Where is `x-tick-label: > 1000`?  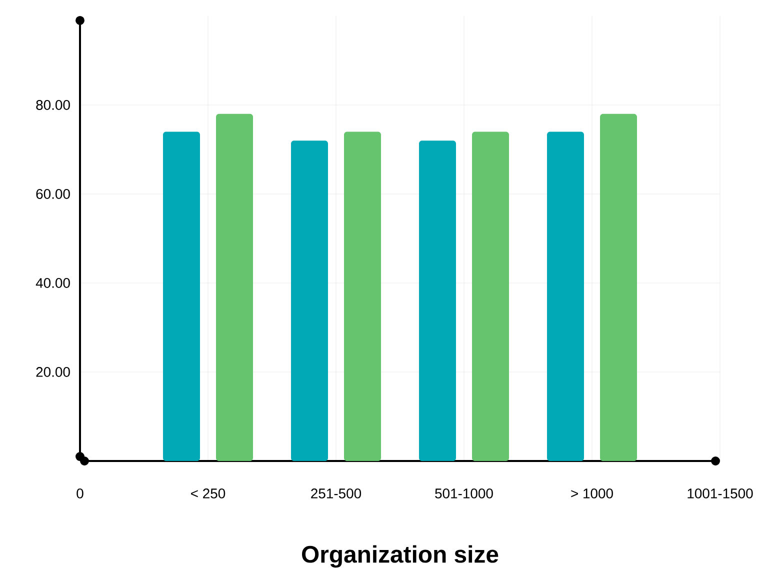 x-tick-label: > 1000 is located at coordinates (592, 493).